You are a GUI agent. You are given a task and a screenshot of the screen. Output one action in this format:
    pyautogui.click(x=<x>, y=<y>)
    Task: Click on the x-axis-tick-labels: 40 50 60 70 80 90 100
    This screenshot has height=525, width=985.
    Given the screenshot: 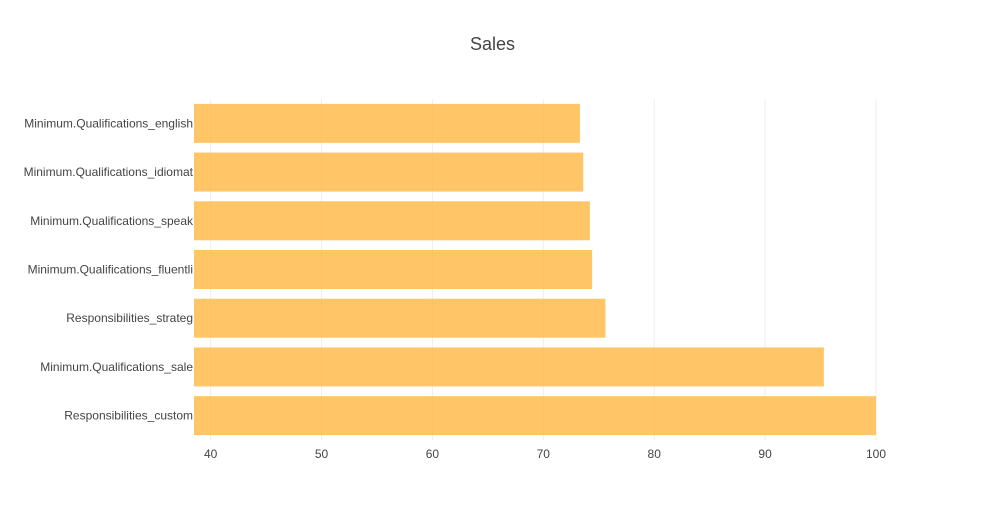 What is the action you would take?
    pyautogui.click(x=545, y=454)
    